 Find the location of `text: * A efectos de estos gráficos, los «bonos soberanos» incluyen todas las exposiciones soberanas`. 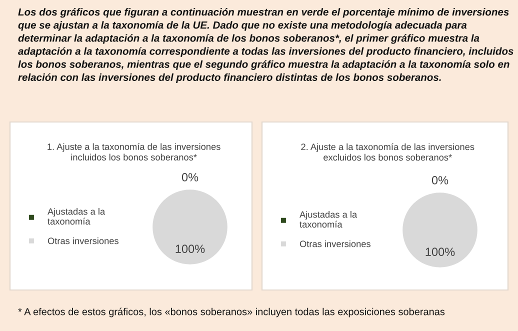

text: * A efectos de estos gráficos, los «bonos soberanos» incluyen todas las exposiciones soberanas is located at coordinates (231, 313).